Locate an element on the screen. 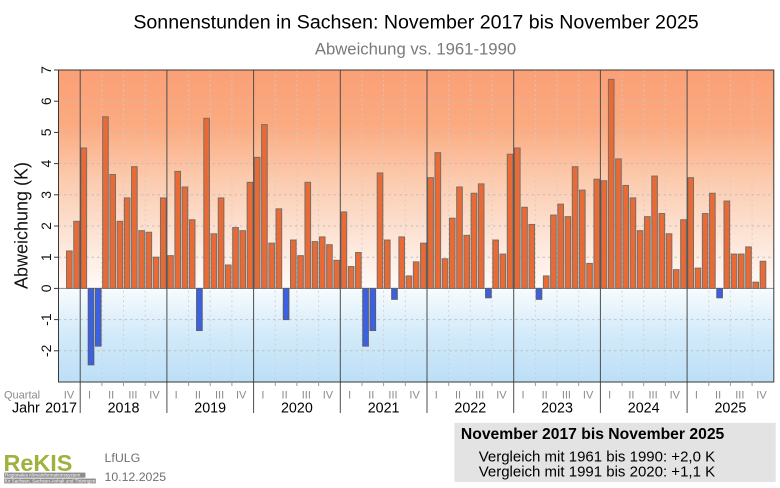 The image size is (780, 488). svg-text:Vergleich mit 1961 bis 1990: +: Vergleich mit 1961 bis 1990: +2,0 K is located at coordinates (597, 457).